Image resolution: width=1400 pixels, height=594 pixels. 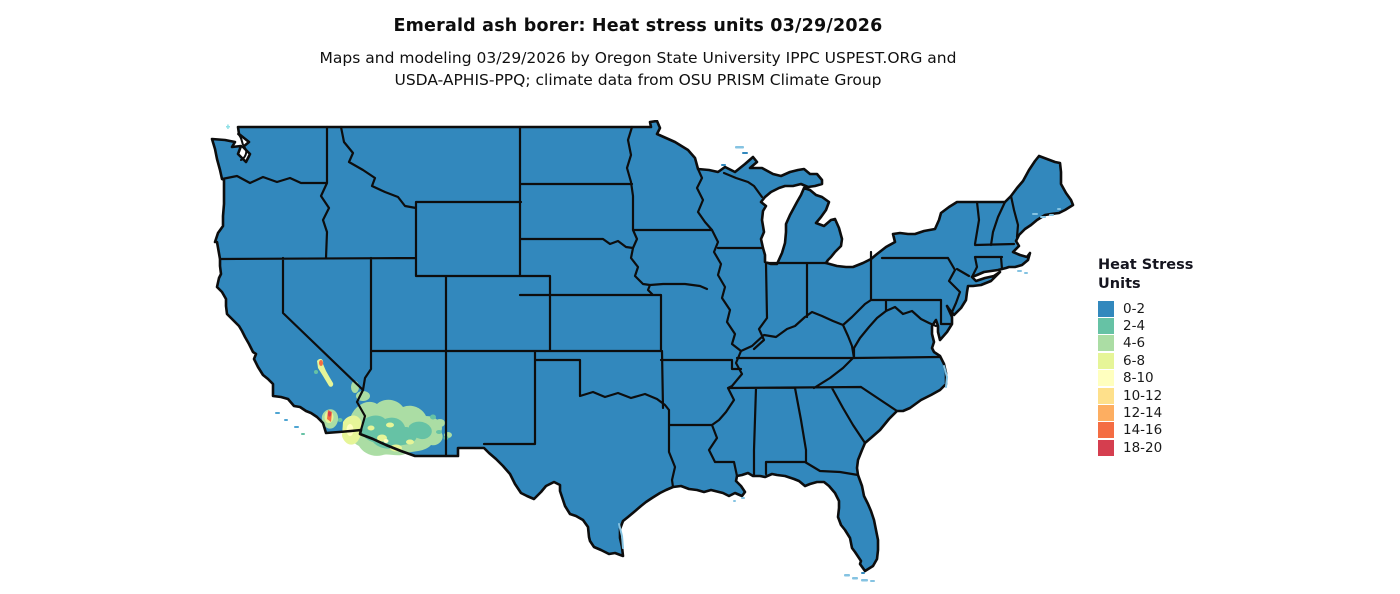 I want to click on legend-row: 6-8, so click(x=1145, y=360).